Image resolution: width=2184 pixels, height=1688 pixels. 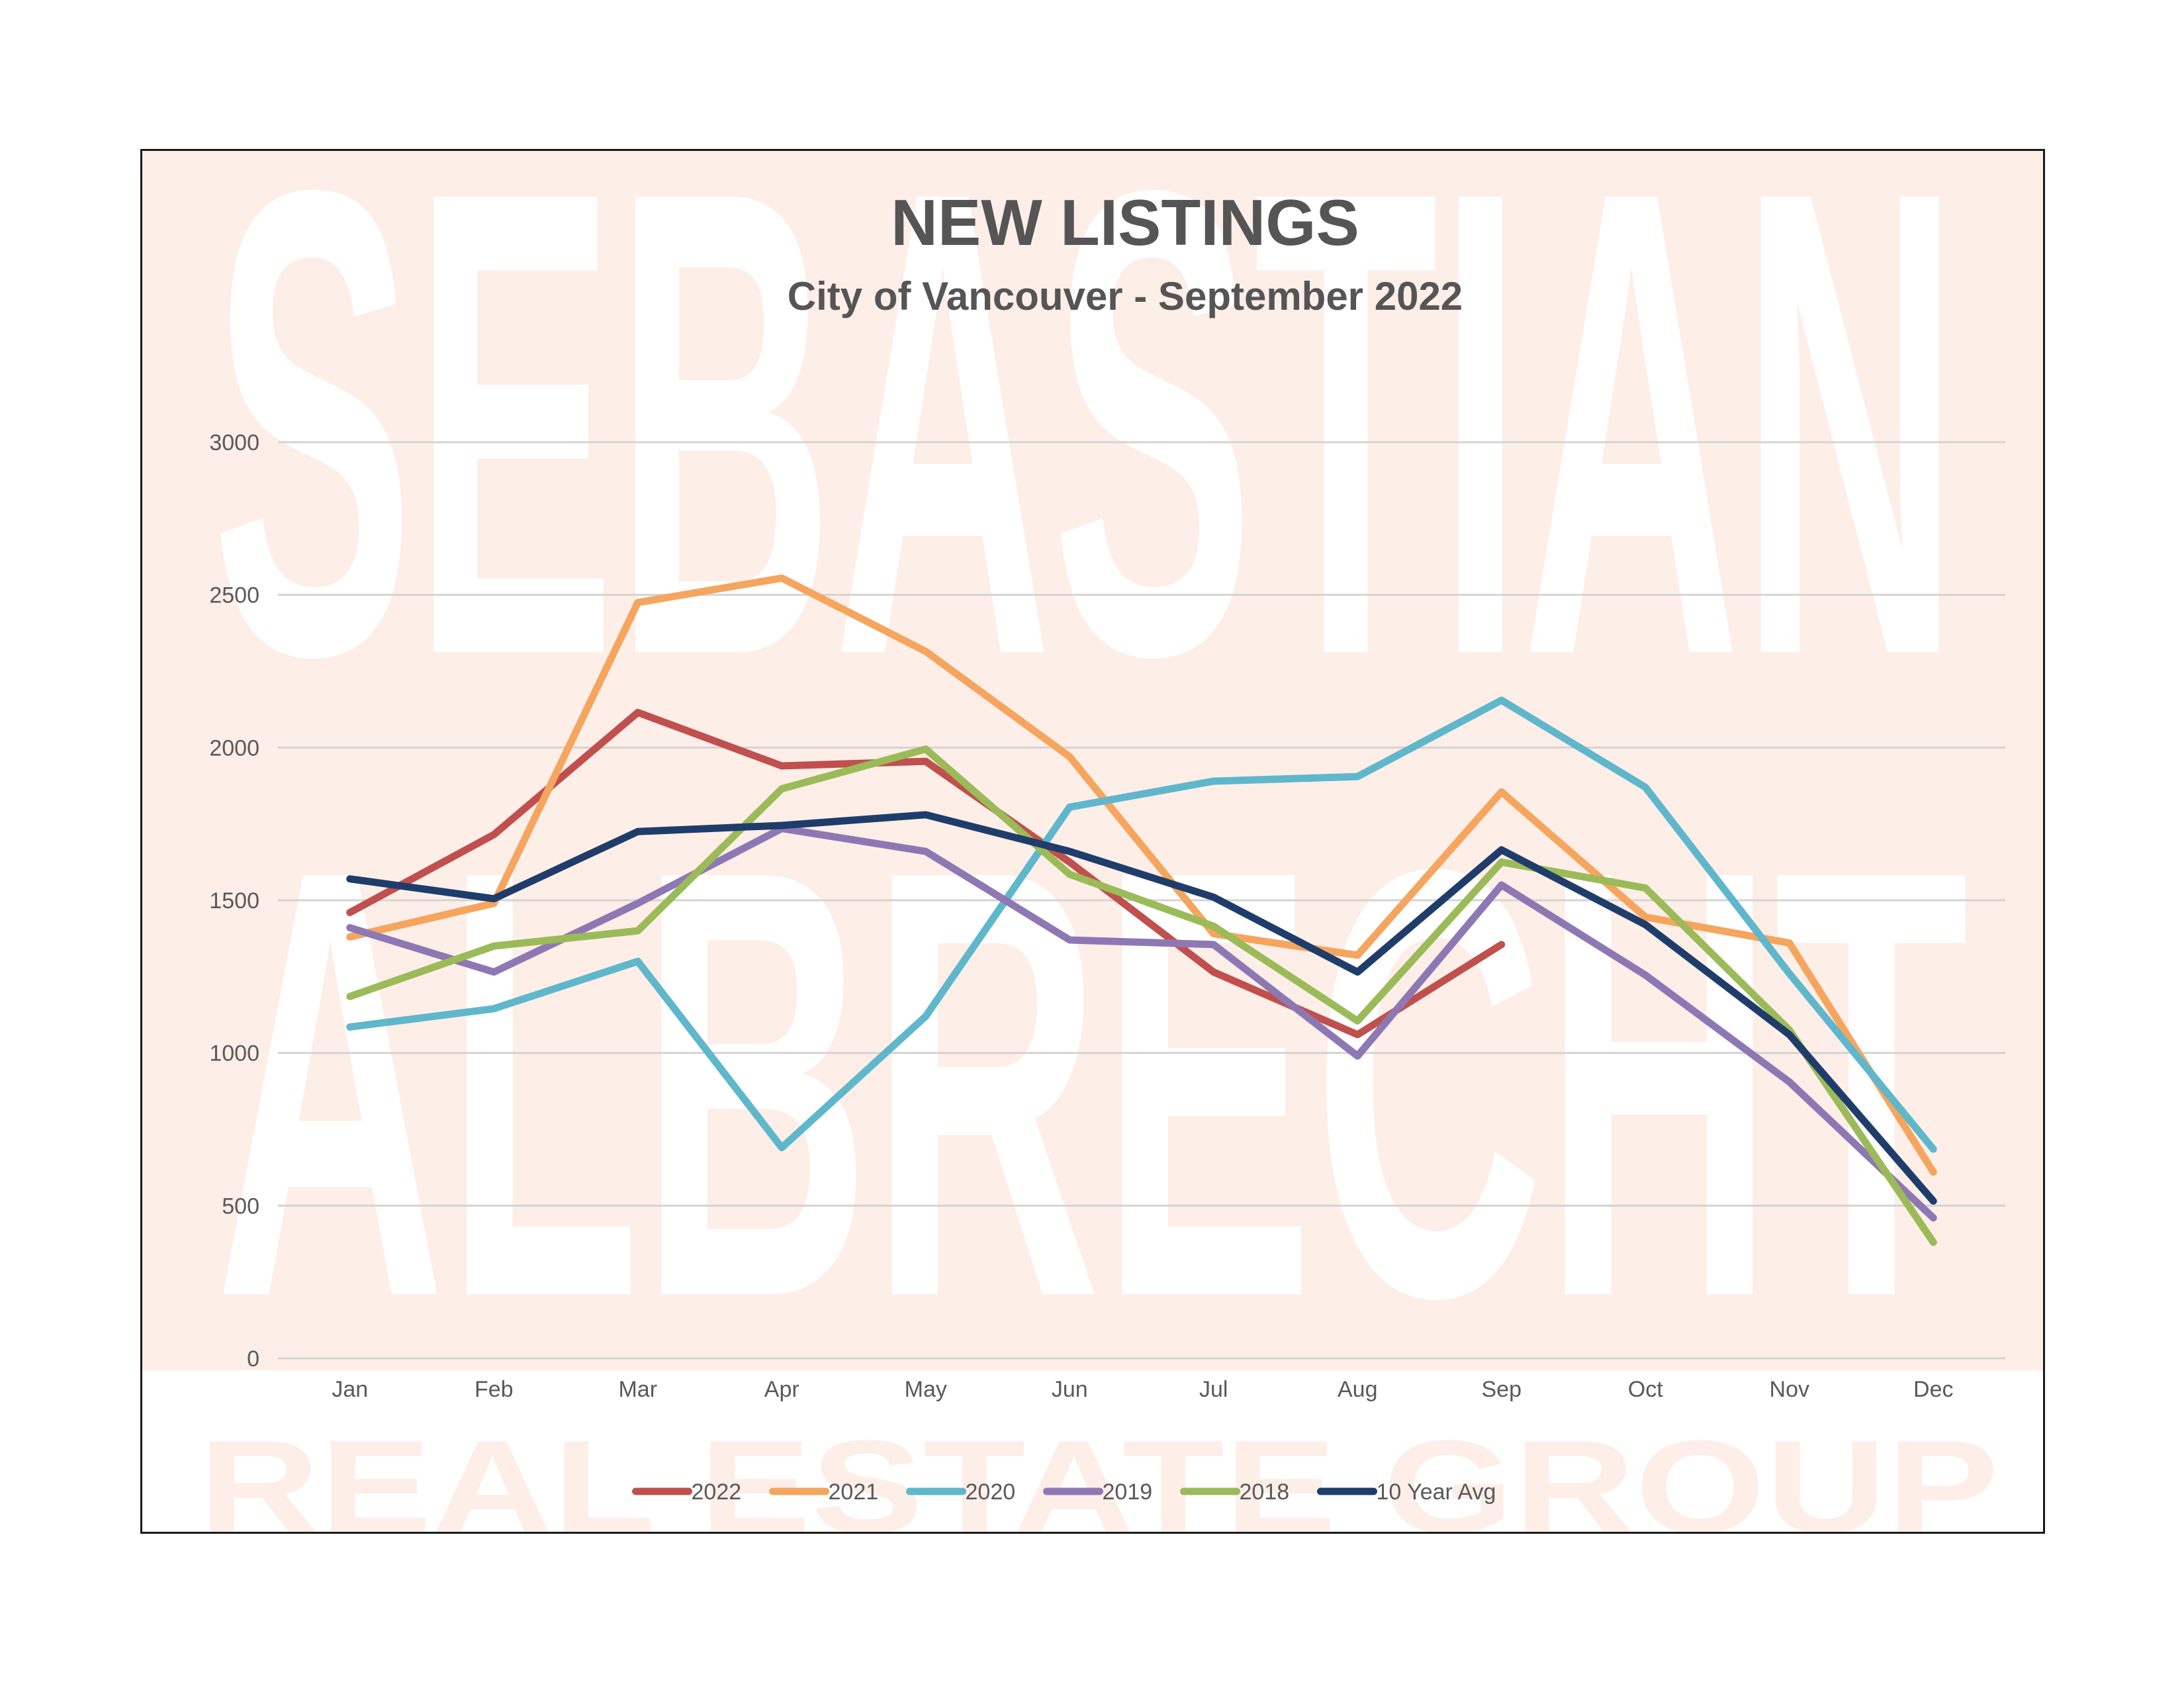 I want to click on x-tick-label: Sep, so click(x=1502, y=1389).